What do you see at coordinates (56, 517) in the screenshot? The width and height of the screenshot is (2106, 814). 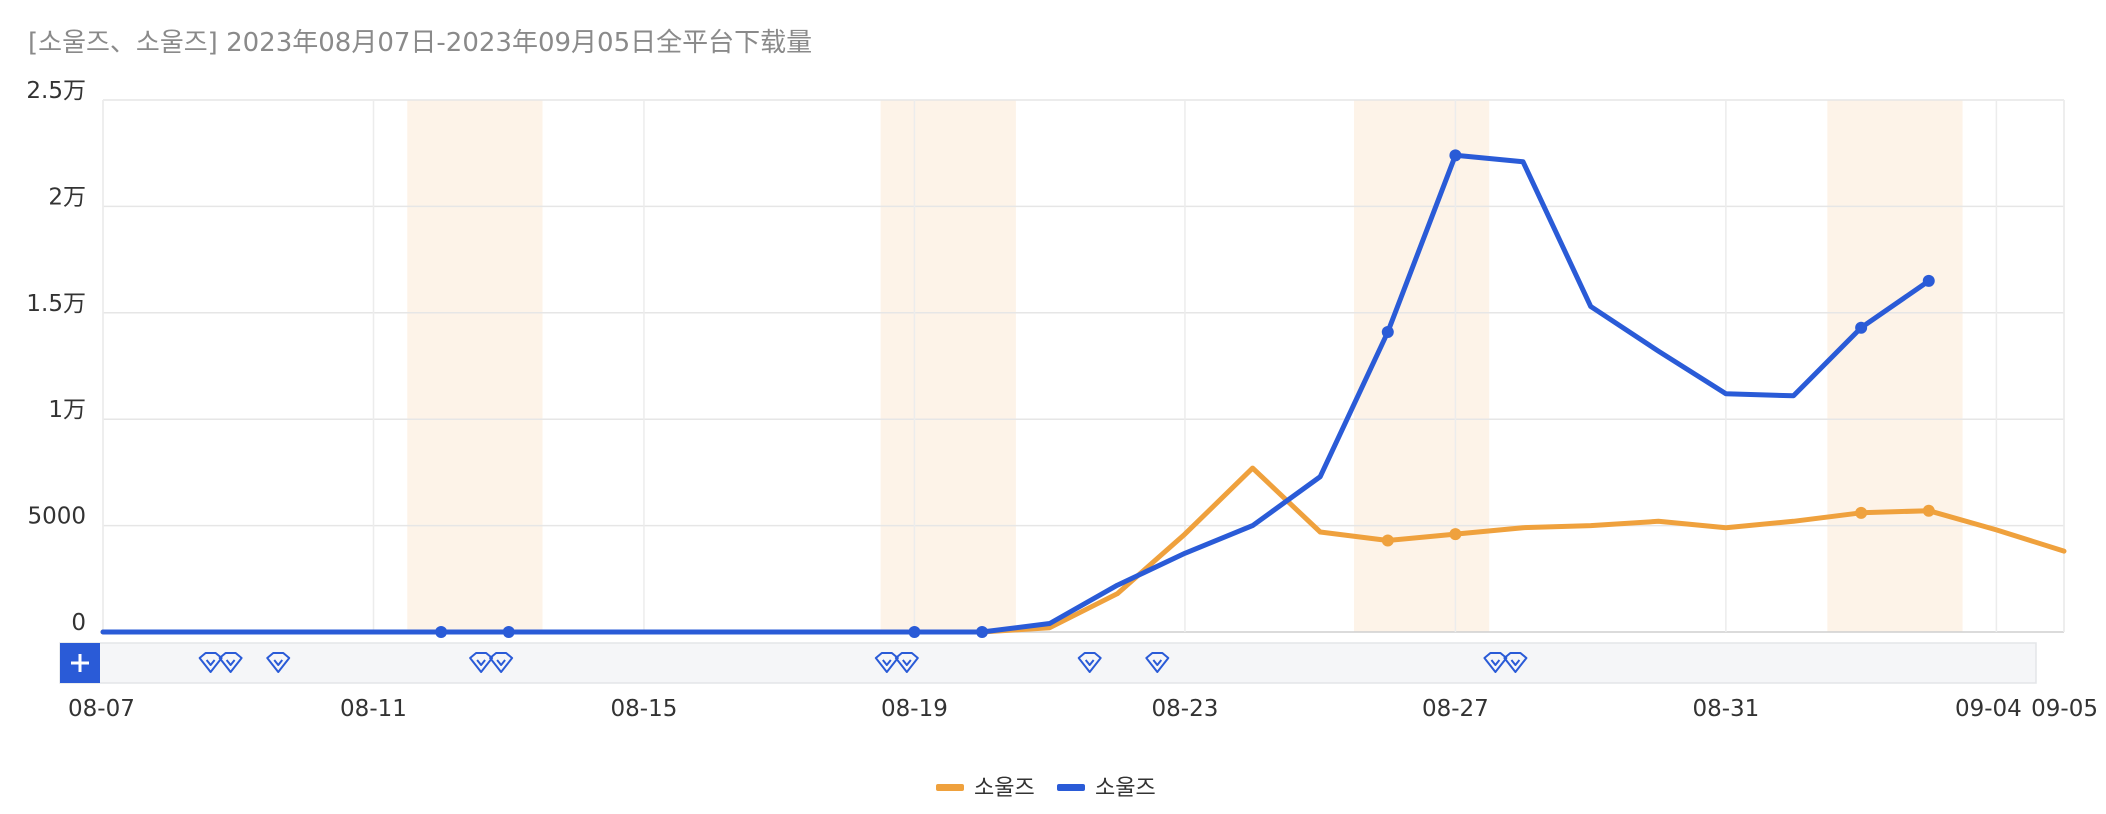 I see `y-tick-label: 5000` at bounding box center [56, 517].